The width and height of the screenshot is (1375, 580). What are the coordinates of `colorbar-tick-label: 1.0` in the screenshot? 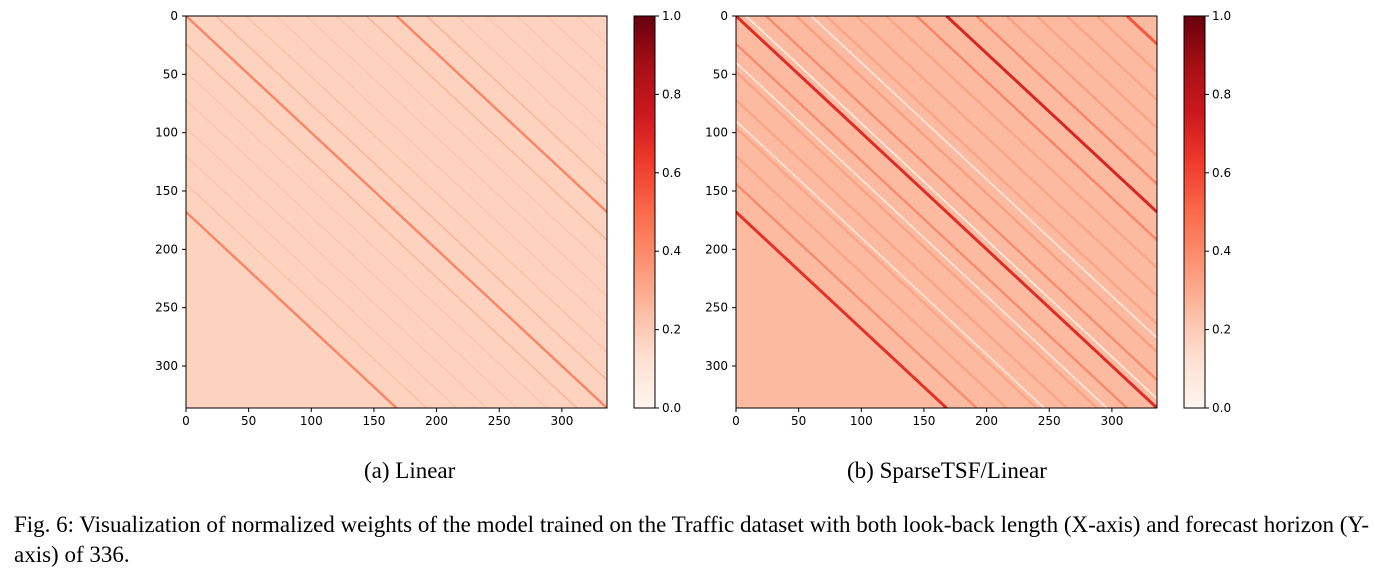 It's located at (1221, 16).